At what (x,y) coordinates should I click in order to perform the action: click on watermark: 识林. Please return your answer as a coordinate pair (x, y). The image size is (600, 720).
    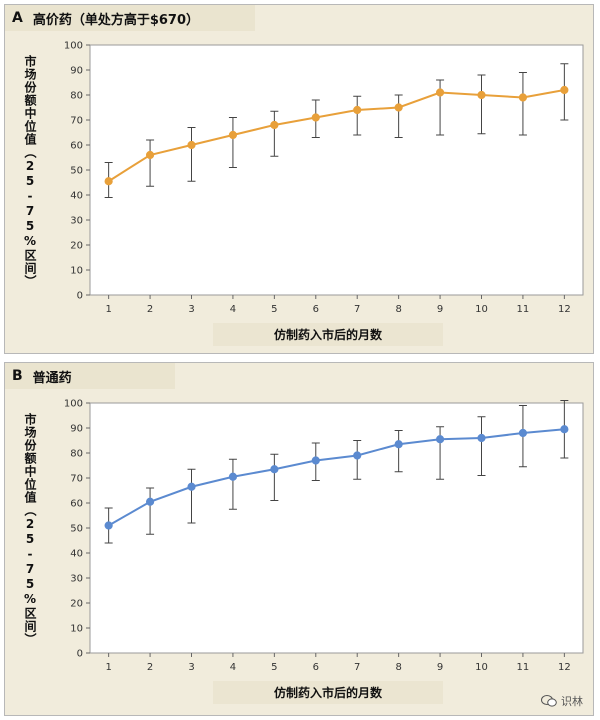
    Looking at the image, I should click on (562, 701).